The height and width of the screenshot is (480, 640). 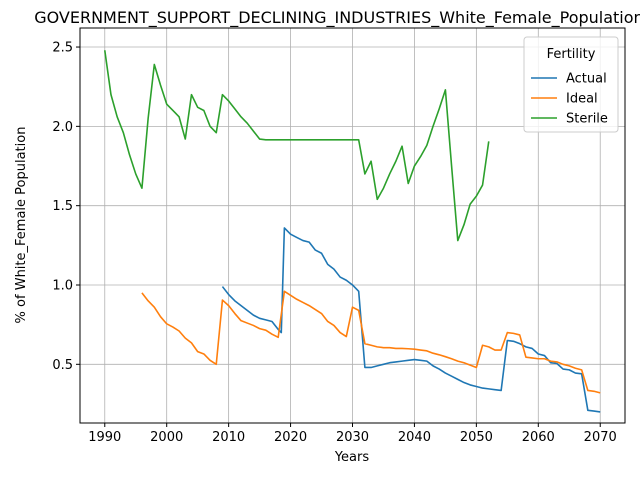 I want to click on legend-label-sterile: Sterile, so click(x=587, y=119).